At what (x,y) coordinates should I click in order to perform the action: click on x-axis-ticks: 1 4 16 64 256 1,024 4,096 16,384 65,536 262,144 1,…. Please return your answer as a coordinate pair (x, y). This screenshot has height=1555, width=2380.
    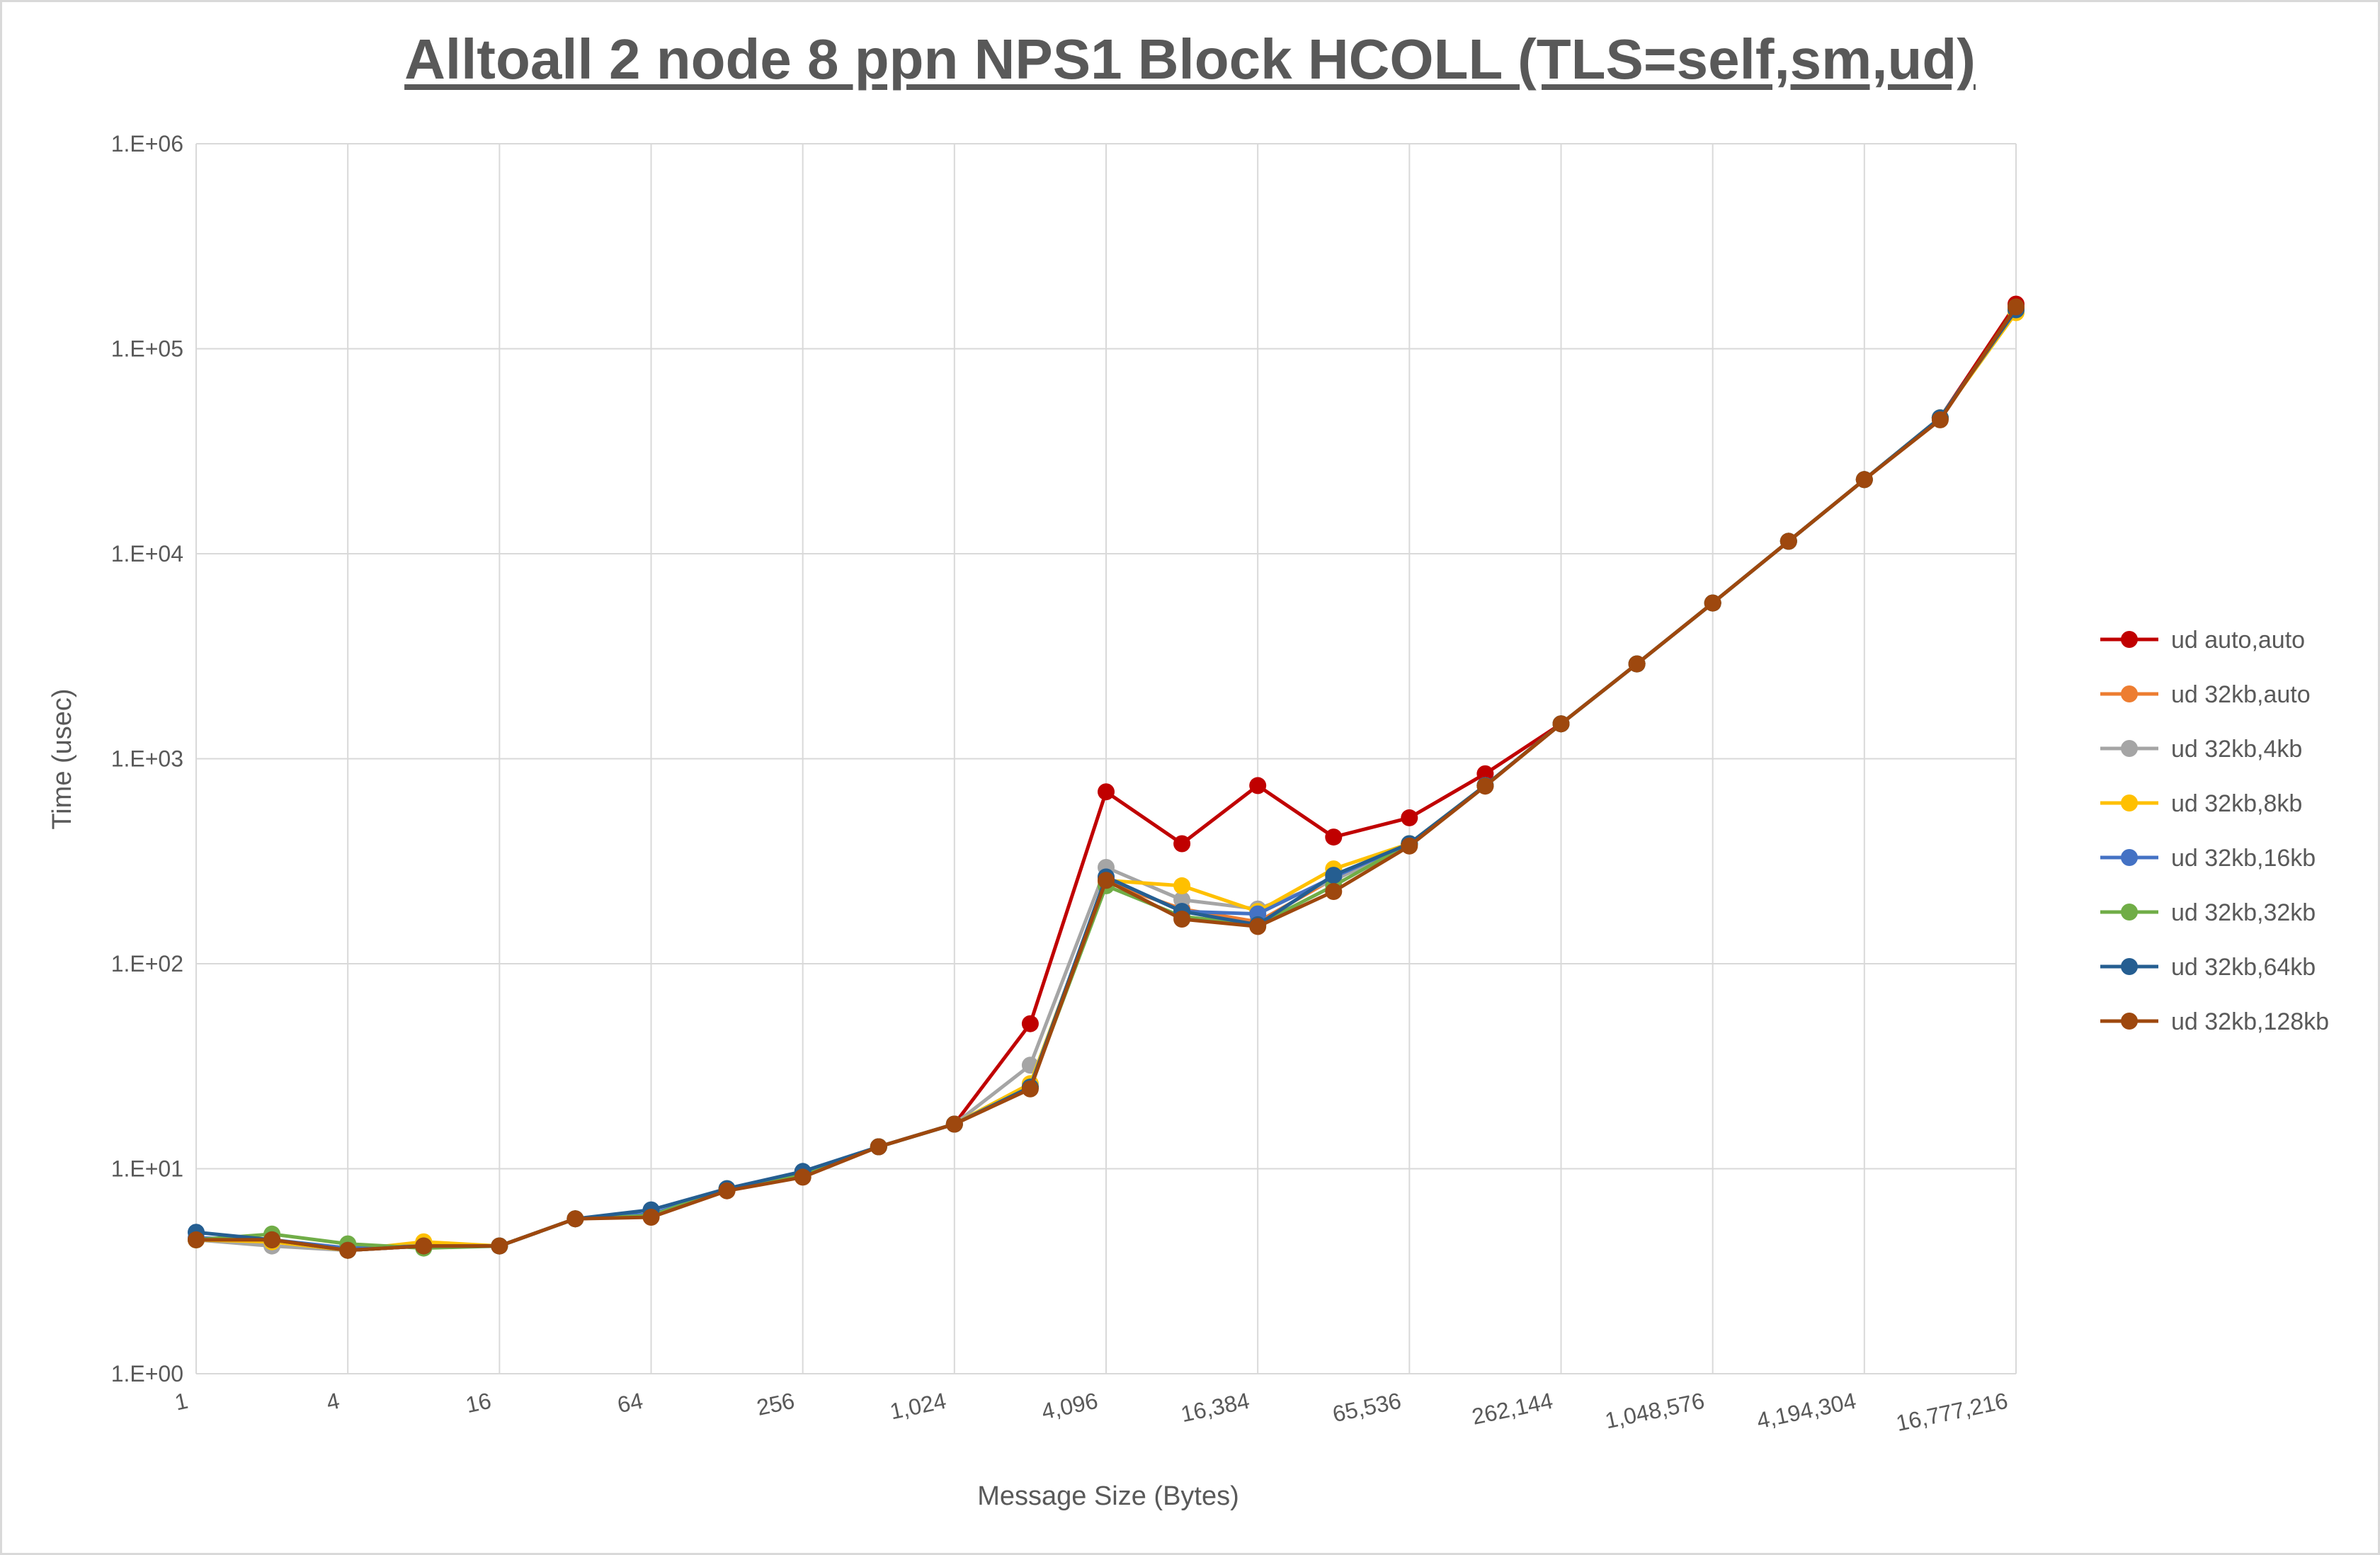
    Looking at the image, I should click on (1091, 1412).